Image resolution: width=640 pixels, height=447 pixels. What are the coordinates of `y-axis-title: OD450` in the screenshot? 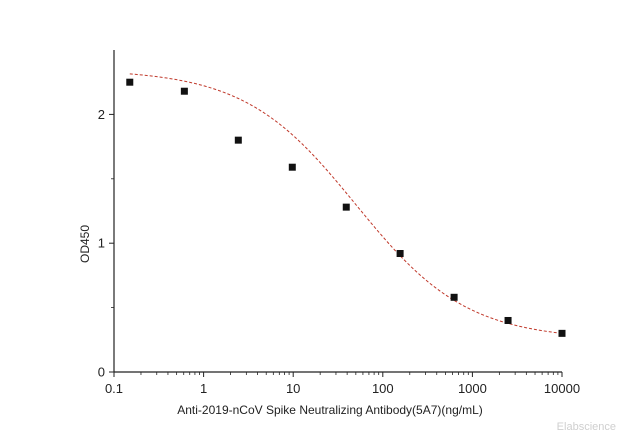 It's located at (85, 244).